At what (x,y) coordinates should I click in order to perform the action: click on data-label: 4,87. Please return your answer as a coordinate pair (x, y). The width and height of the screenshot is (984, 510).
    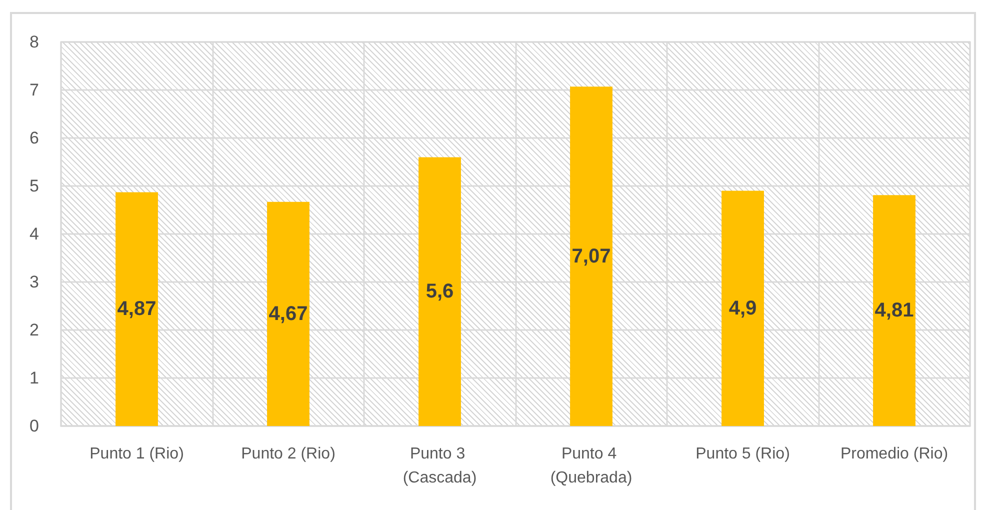
    Looking at the image, I should click on (136, 309).